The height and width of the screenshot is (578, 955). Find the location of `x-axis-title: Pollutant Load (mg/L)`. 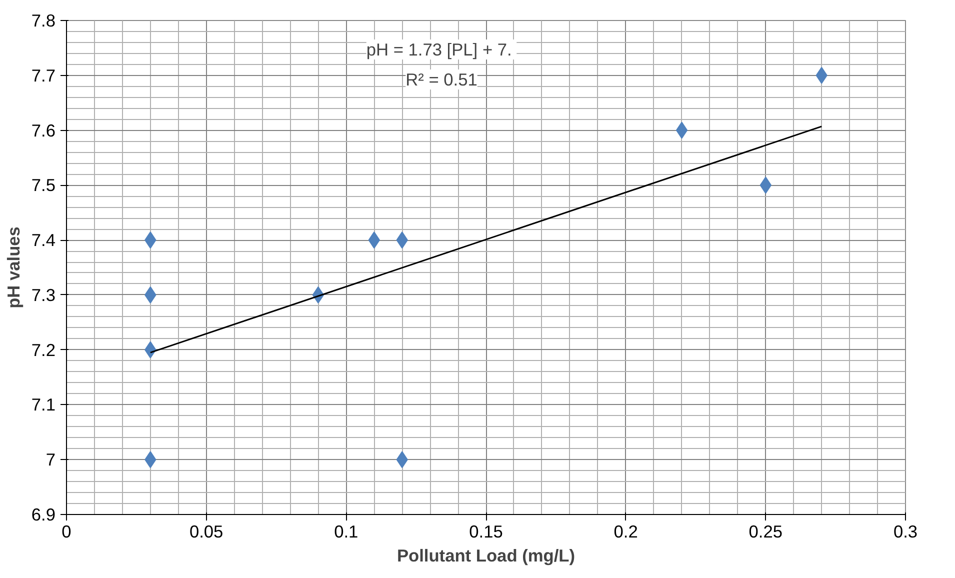

x-axis-title: Pollutant Load (mg/L) is located at coordinates (486, 556).